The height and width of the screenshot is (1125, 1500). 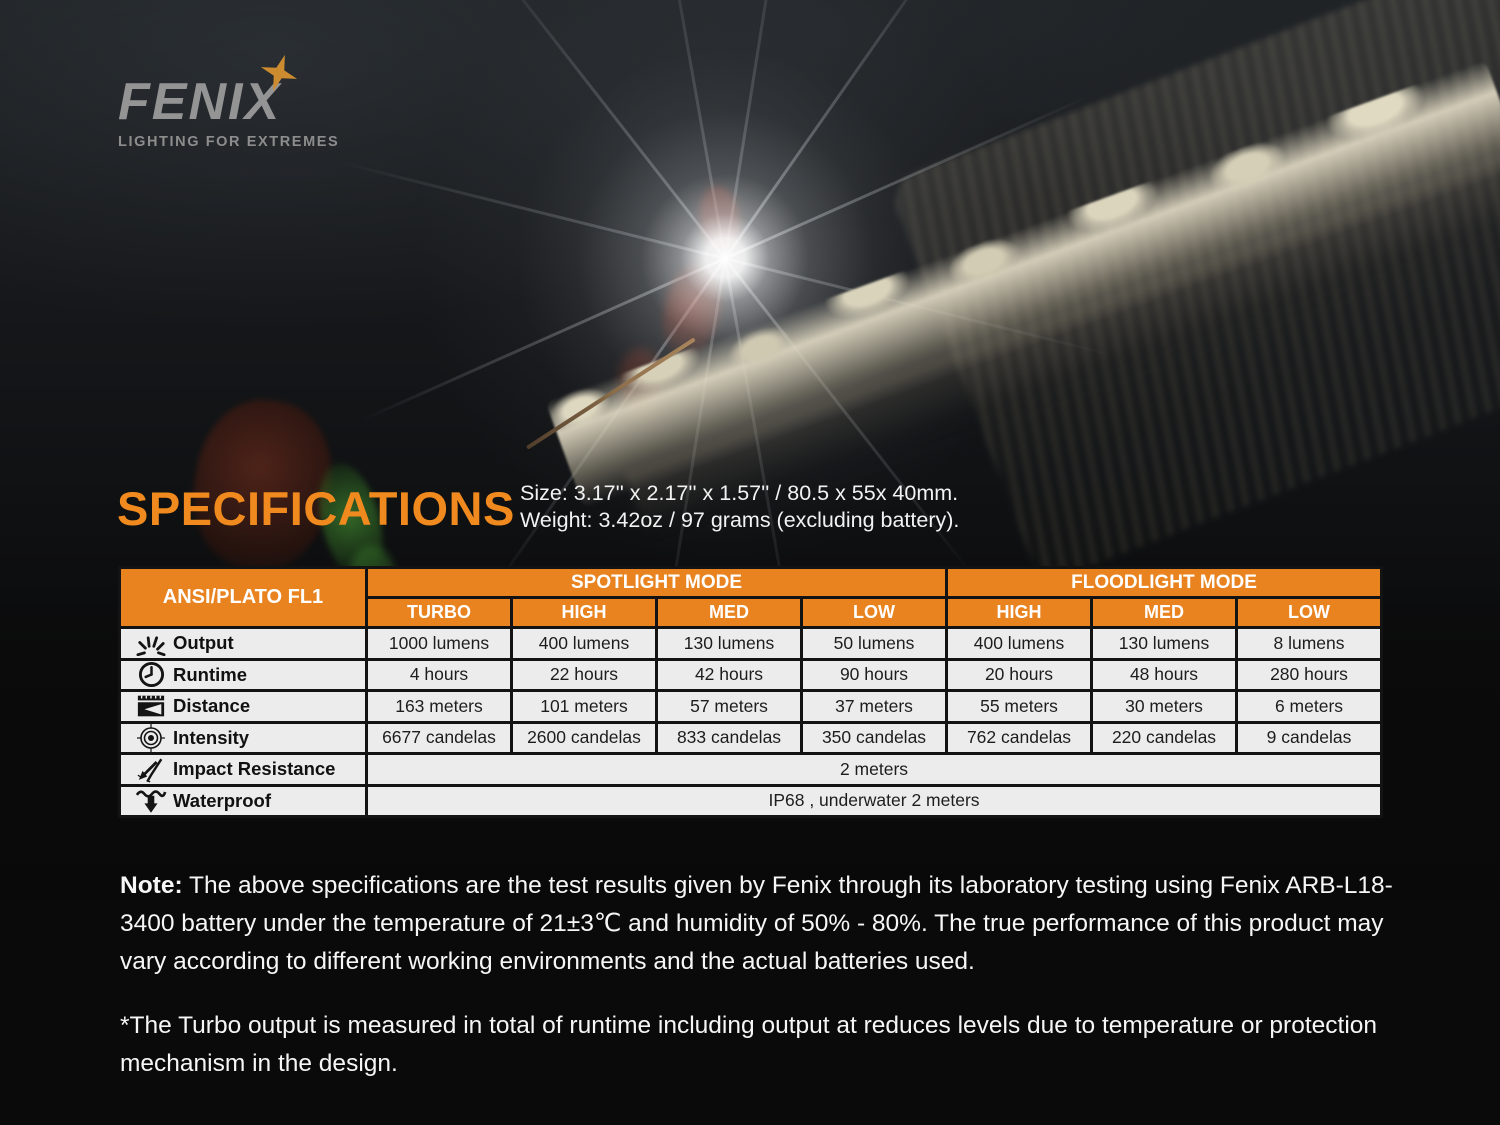 What do you see at coordinates (584, 706) in the screenshot?
I see `value-cell: 101 meters` at bounding box center [584, 706].